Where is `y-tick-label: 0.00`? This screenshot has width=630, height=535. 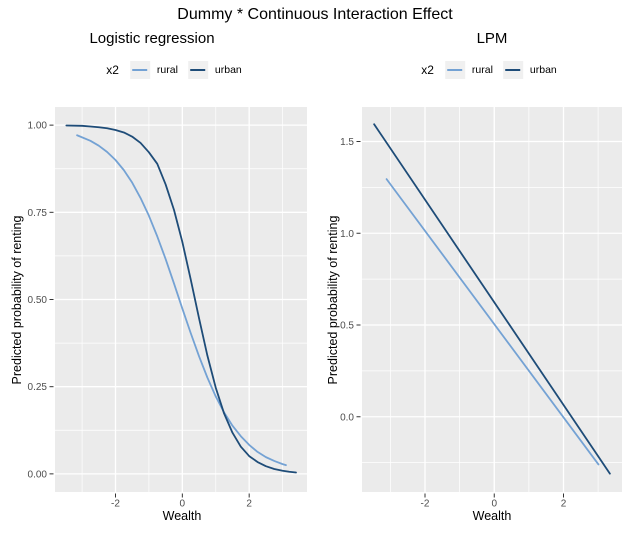
y-tick-label: 0.00 is located at coordinates (38, 474).